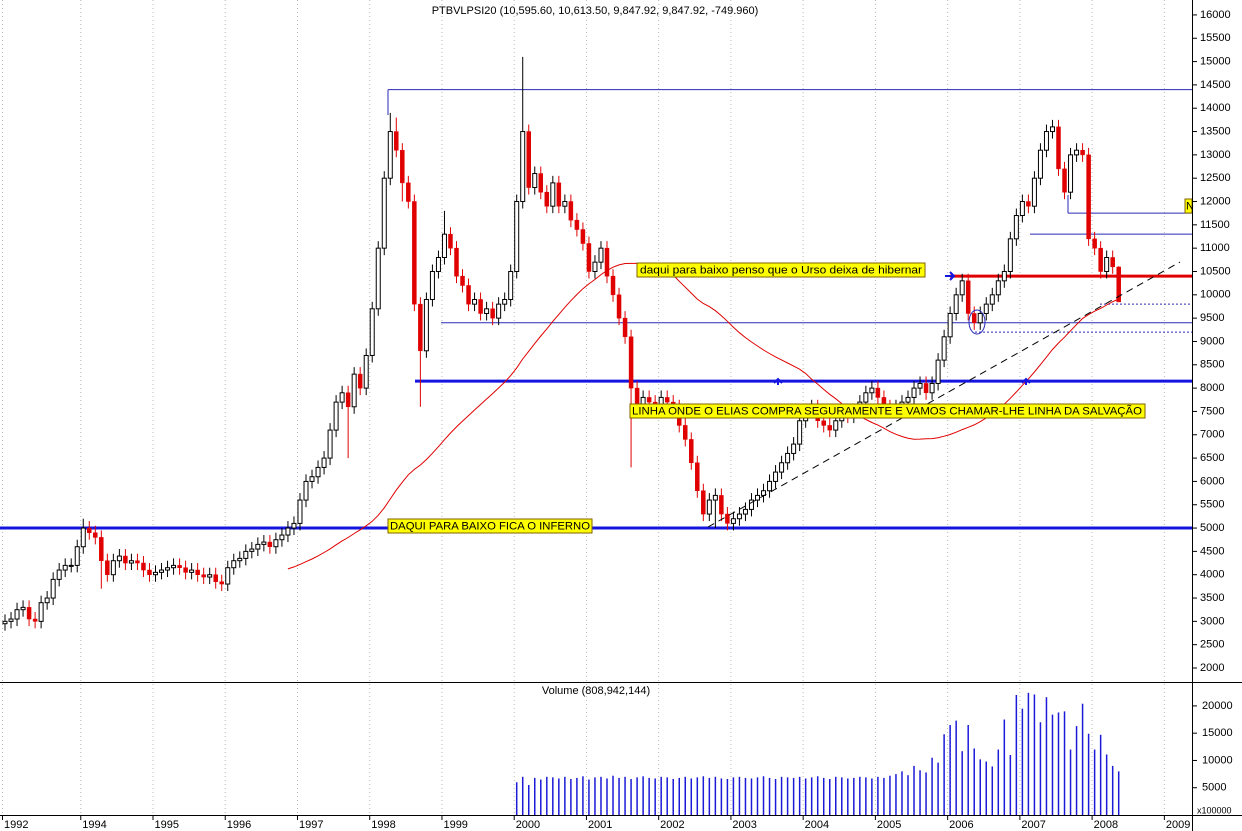  Describe the element at coordinates (1215, 15) in the screenshot. I see `y-tick-label: 16000` at that location.